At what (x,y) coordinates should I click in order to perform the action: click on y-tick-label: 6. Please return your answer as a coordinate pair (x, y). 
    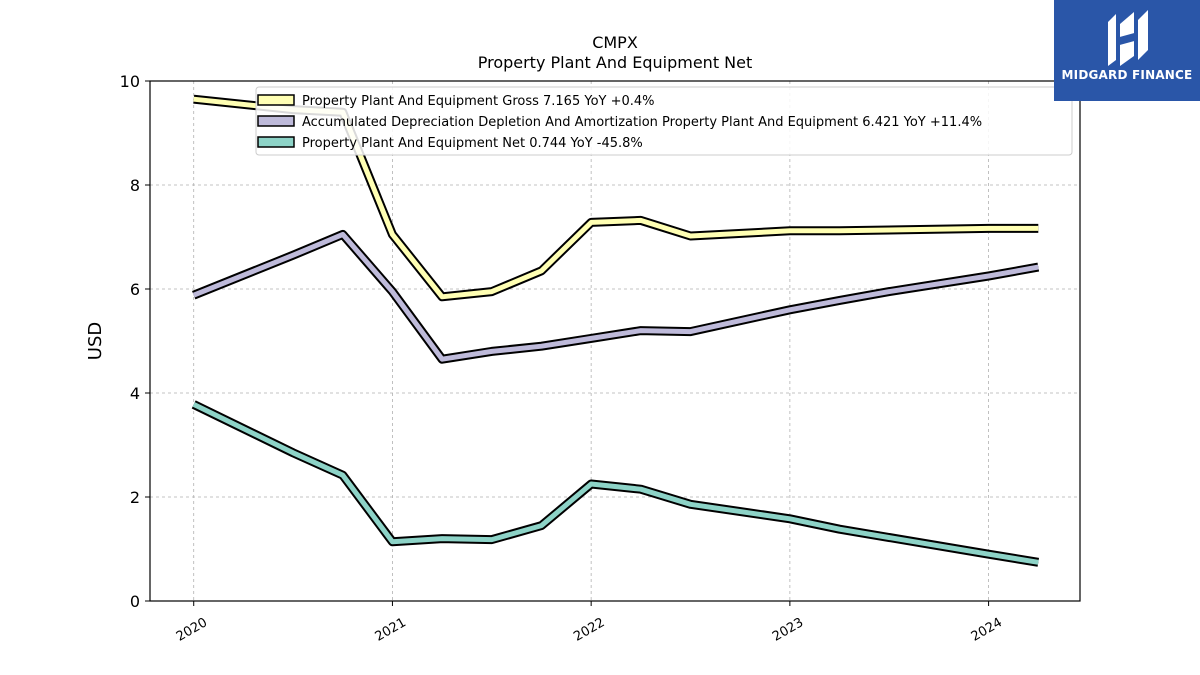
    Looking at the image, I should click on (135, 289).